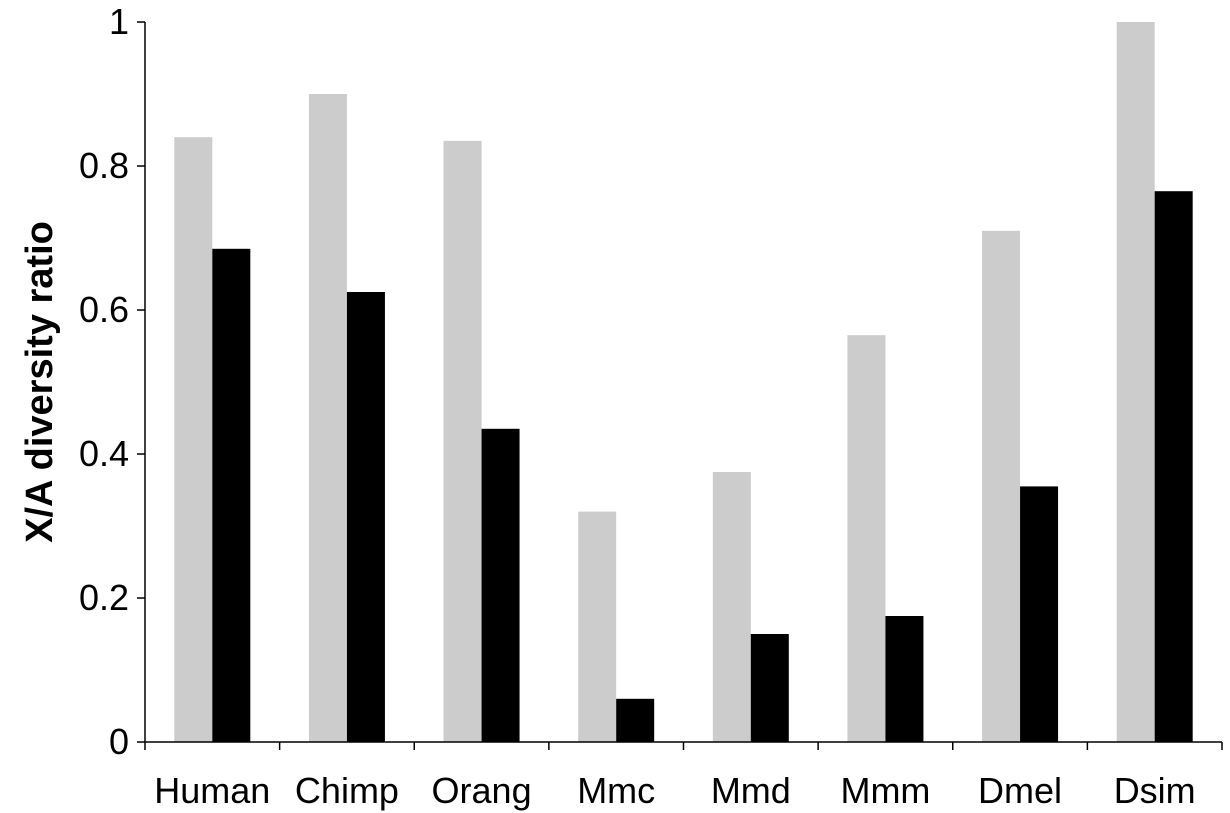  What do you see at coordinates (104, 453) in the screenshot?
I see `y-tick-label: 0.4` at bounding box center [104, 453].